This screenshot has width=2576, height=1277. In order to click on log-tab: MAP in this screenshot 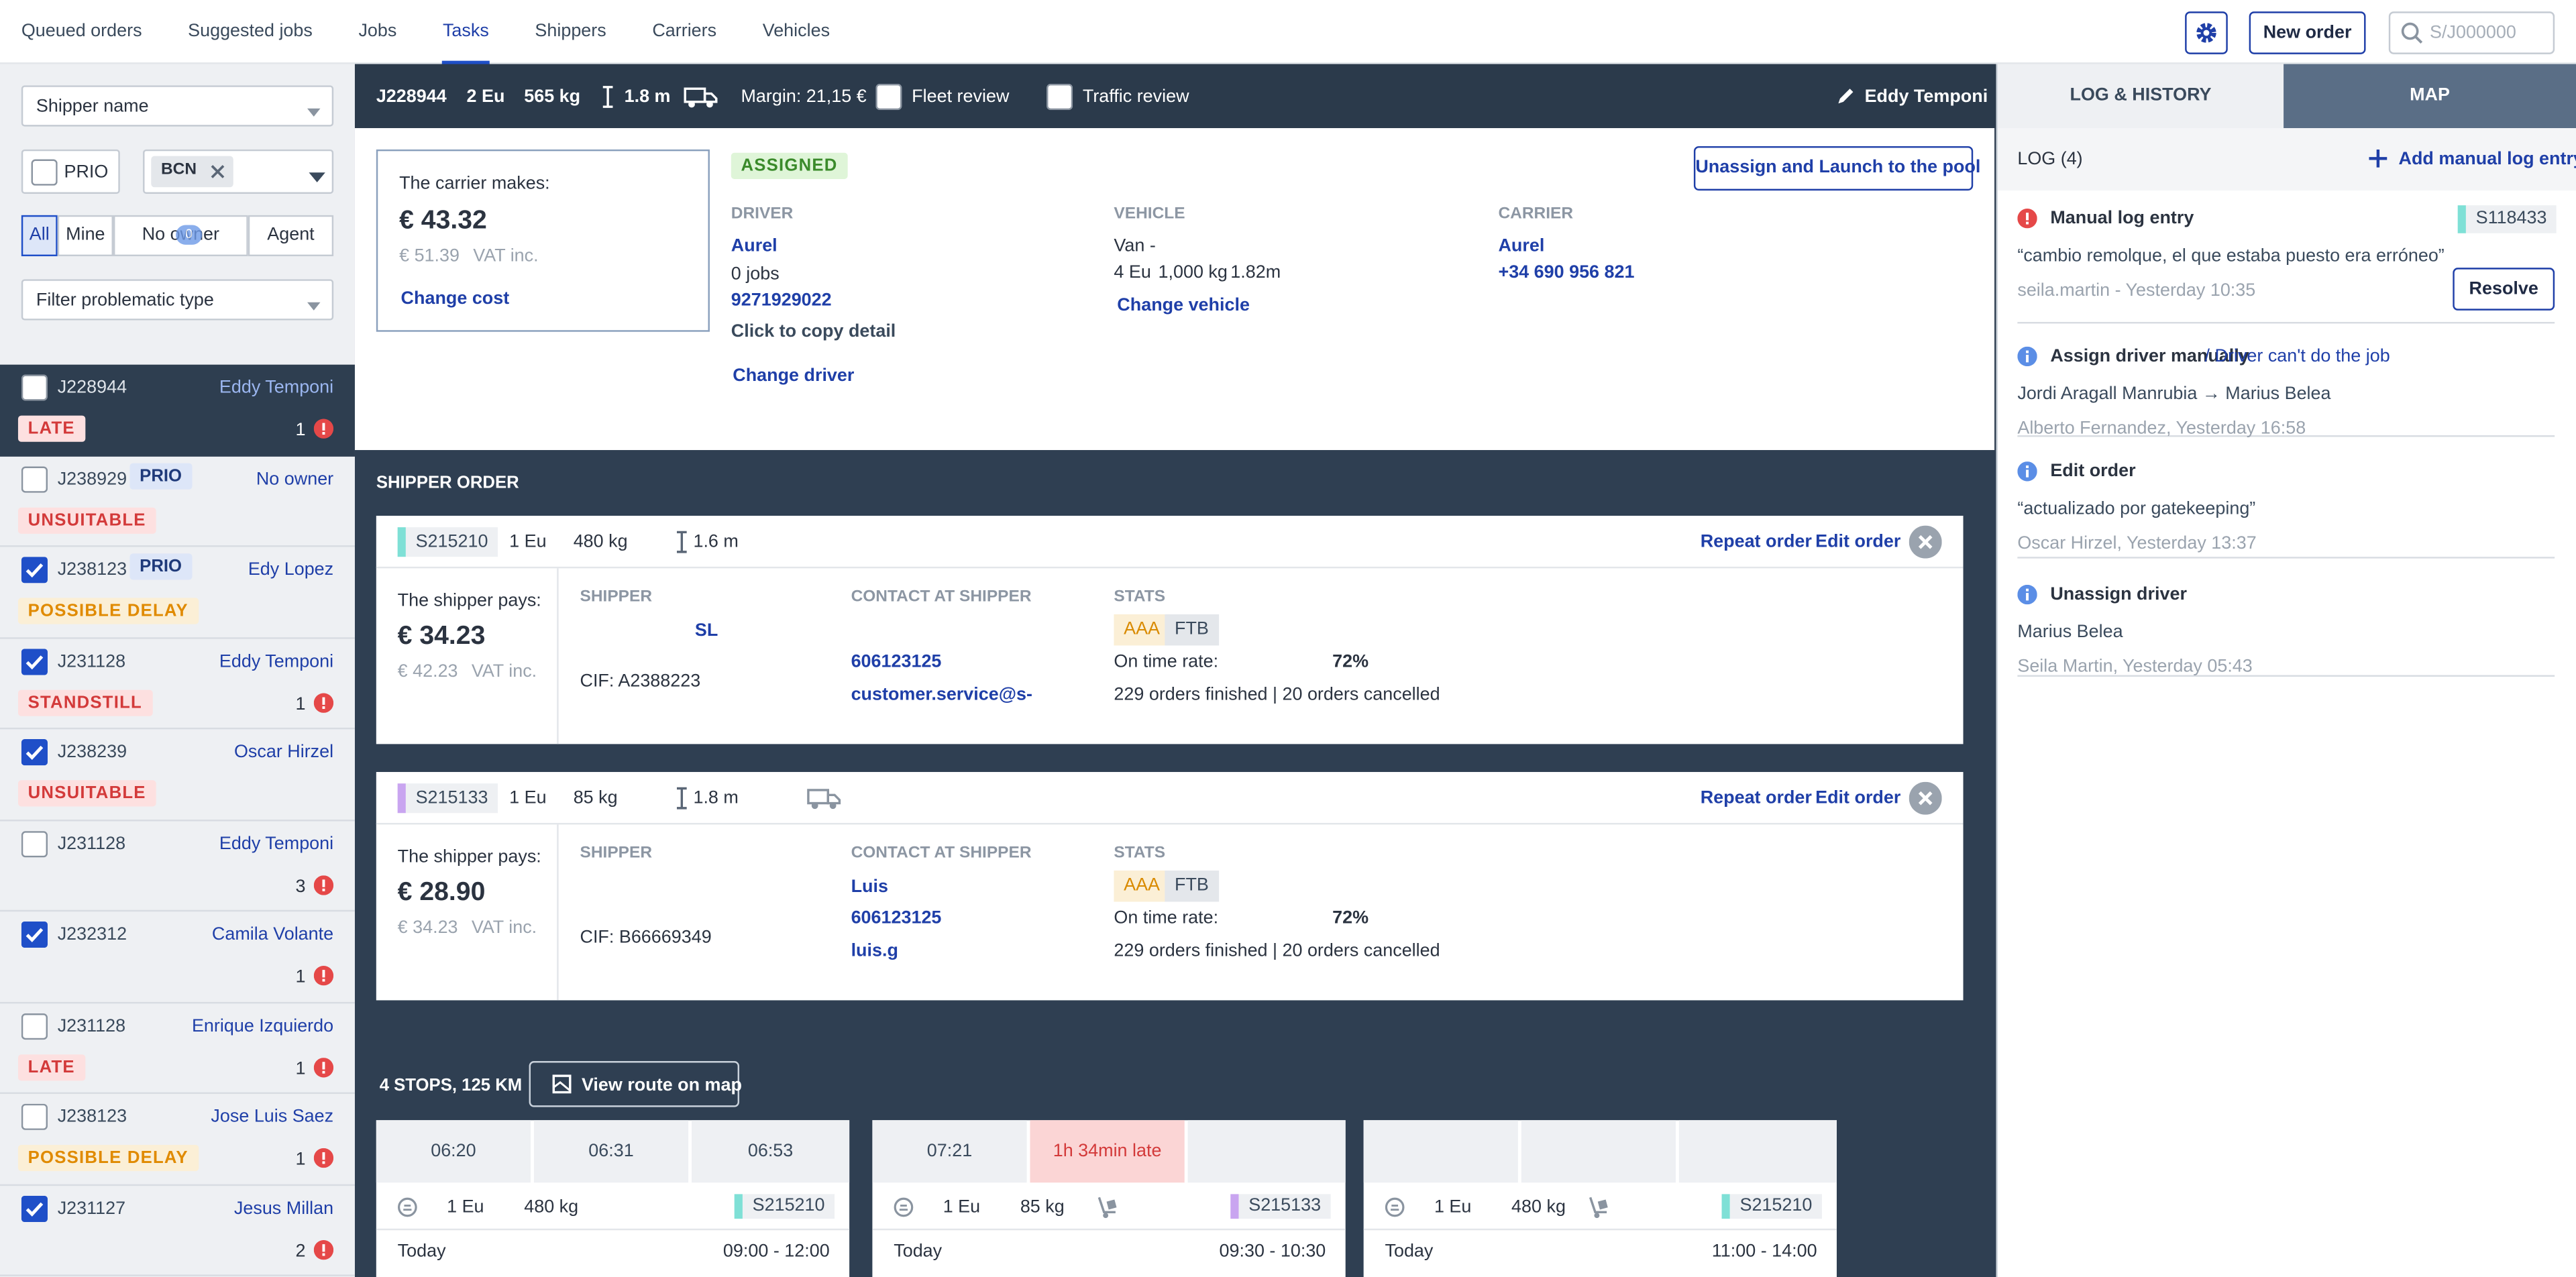, I will do `click(2430, 96)`.